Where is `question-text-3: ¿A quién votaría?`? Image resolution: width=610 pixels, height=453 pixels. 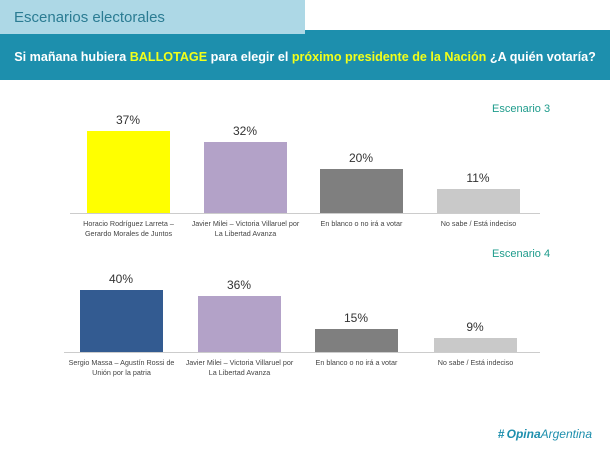 question-text-3: ¿A quién votaría? is located at coordinates (541, 57).